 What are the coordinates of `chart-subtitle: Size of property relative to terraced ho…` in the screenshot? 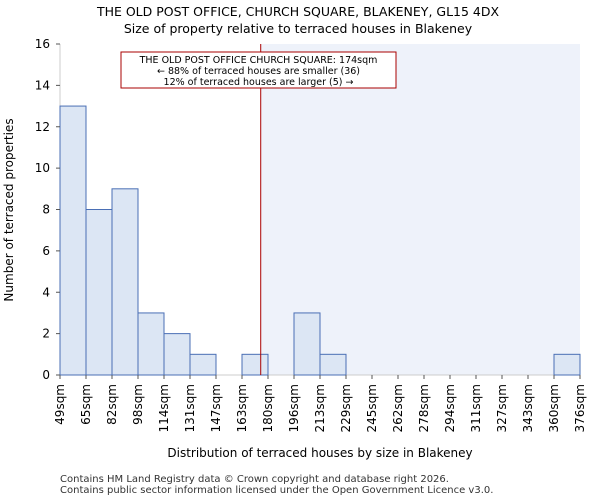 It's located at (298, 28).